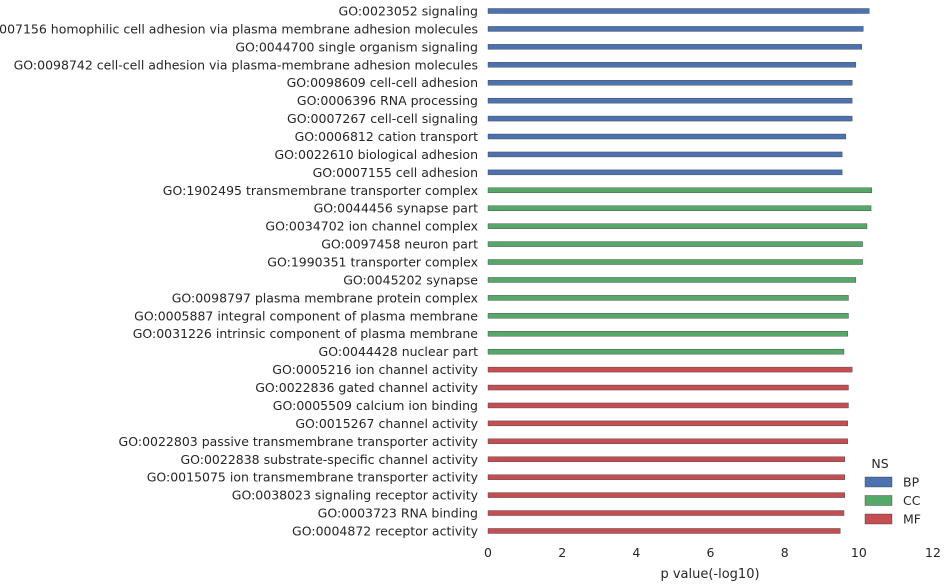 This screenshot has height=587, width=948. Describe the element at coordinates (356, 46) in the screenshot. I see `category-label: GO:0044700 single organism signaling` at that location.